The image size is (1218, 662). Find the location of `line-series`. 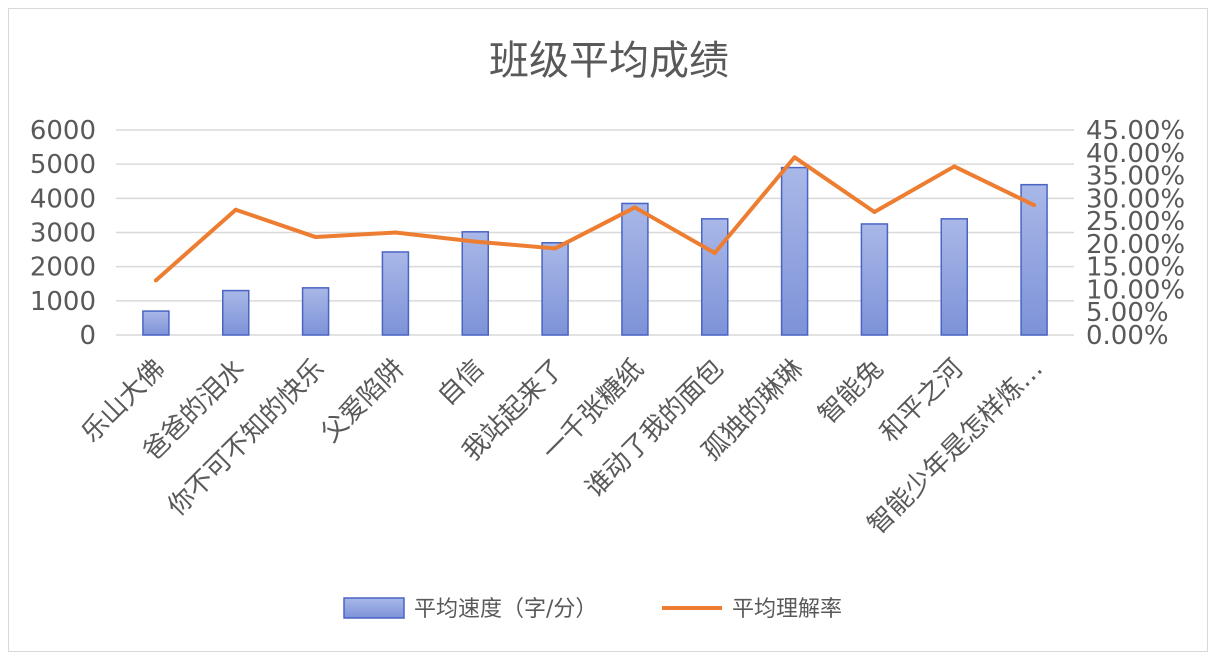

line-series is located at coordinates (595, 219).